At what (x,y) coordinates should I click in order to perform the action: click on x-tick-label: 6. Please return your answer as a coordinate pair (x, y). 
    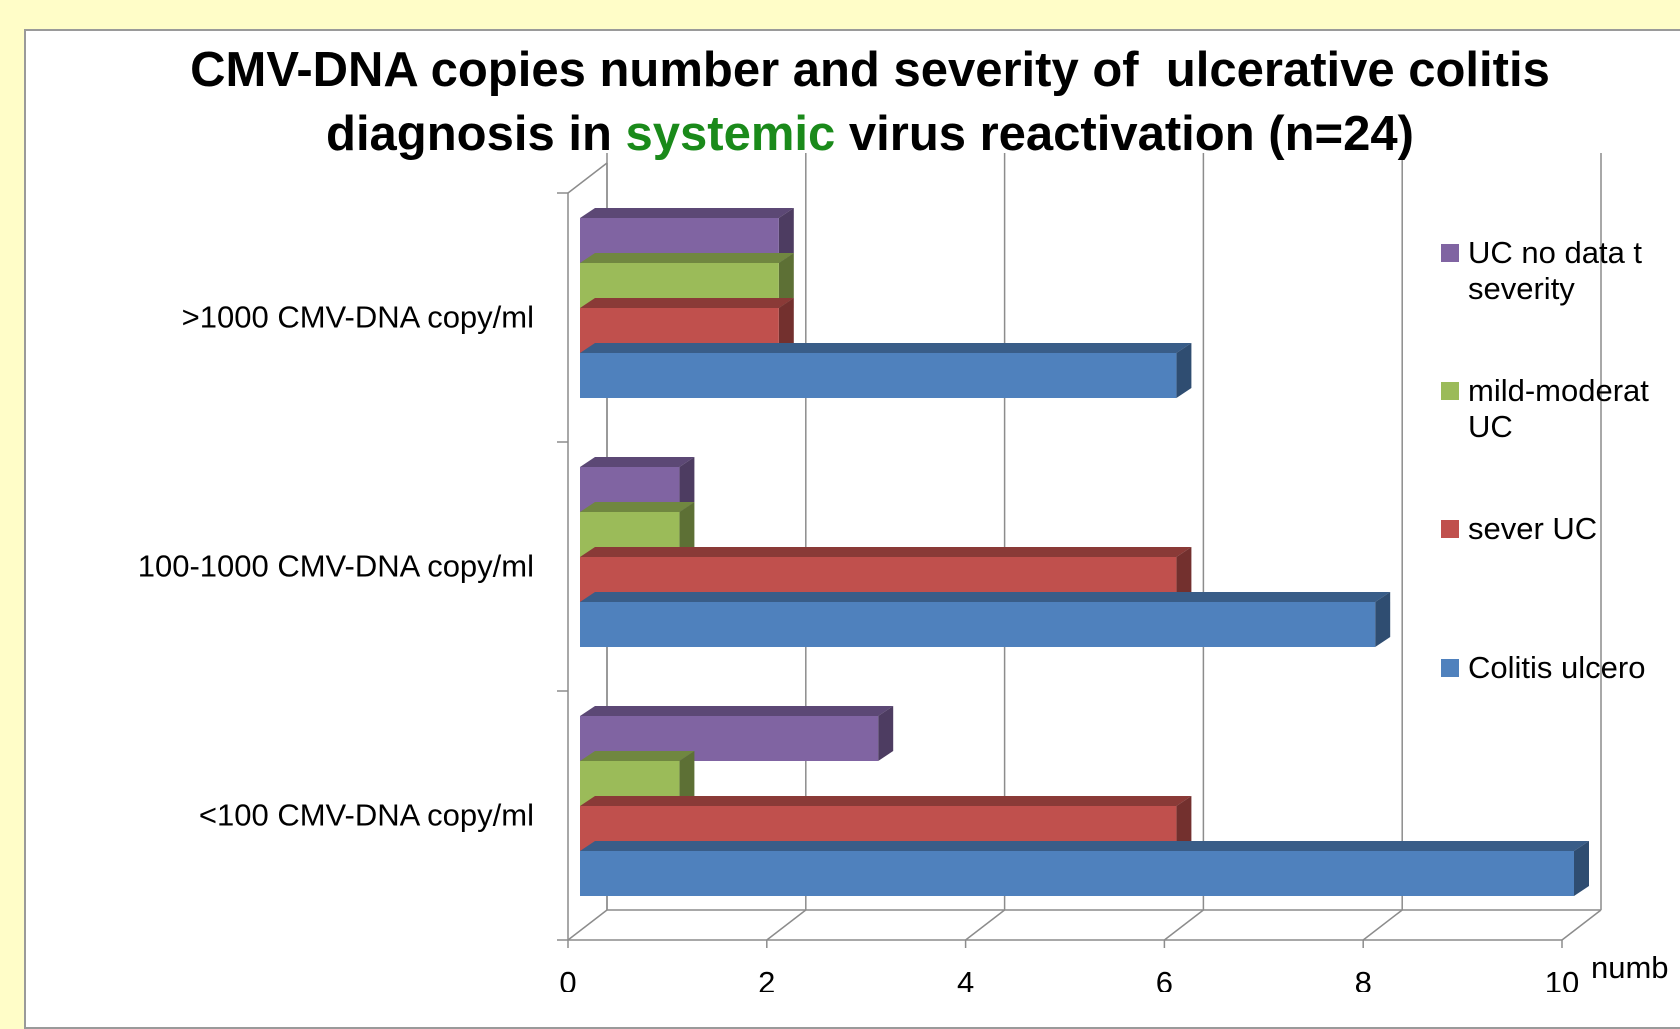
    Looking at the image, I should click on (1164, 978).